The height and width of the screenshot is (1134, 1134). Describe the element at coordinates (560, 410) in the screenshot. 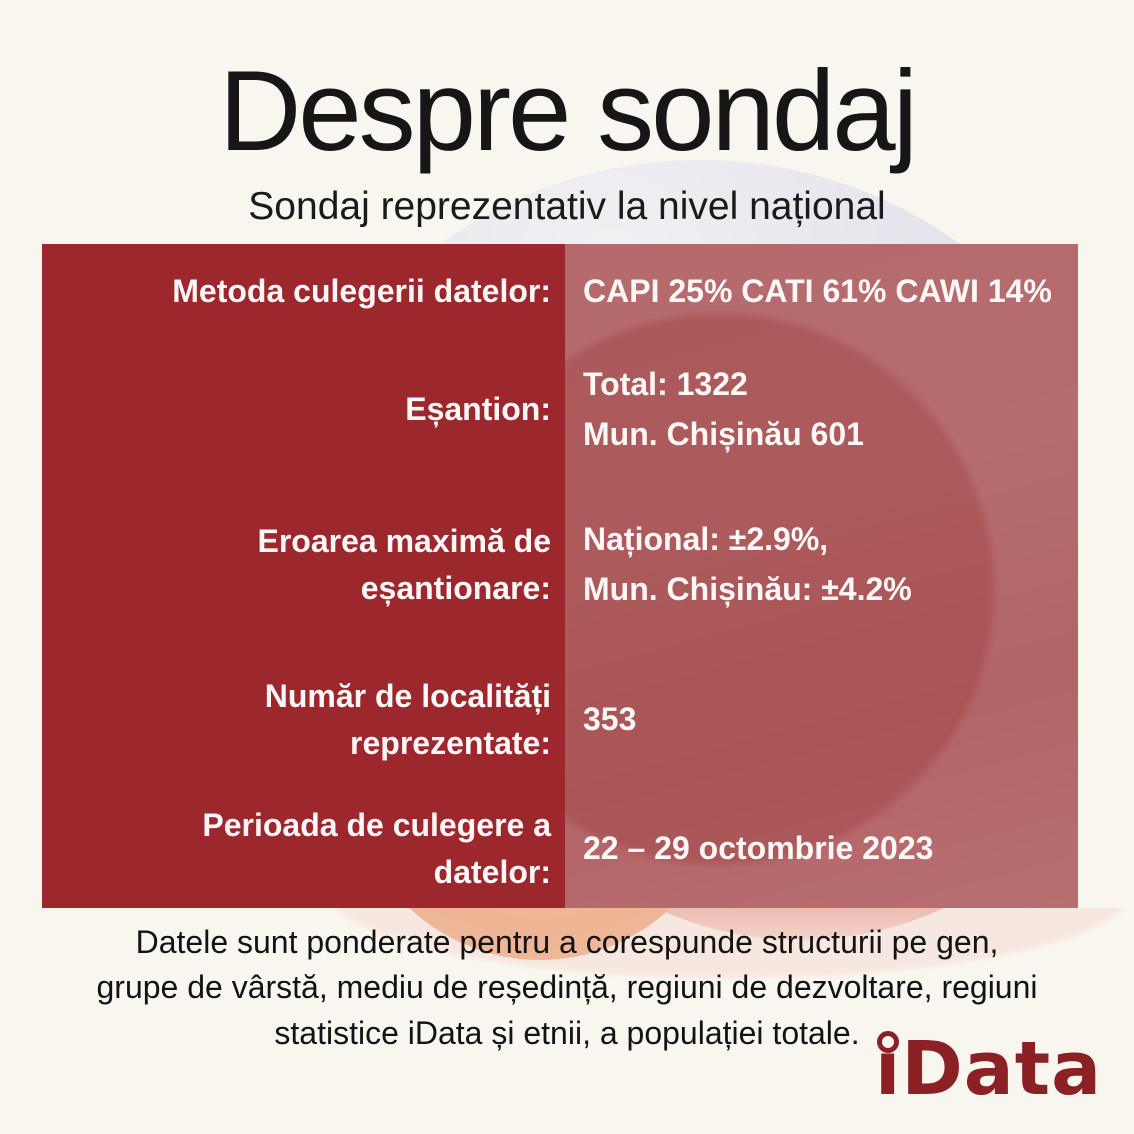

I see `table-row-sample: Eșantion: Total: 1322 Mun. Chișinău 601` at that location.